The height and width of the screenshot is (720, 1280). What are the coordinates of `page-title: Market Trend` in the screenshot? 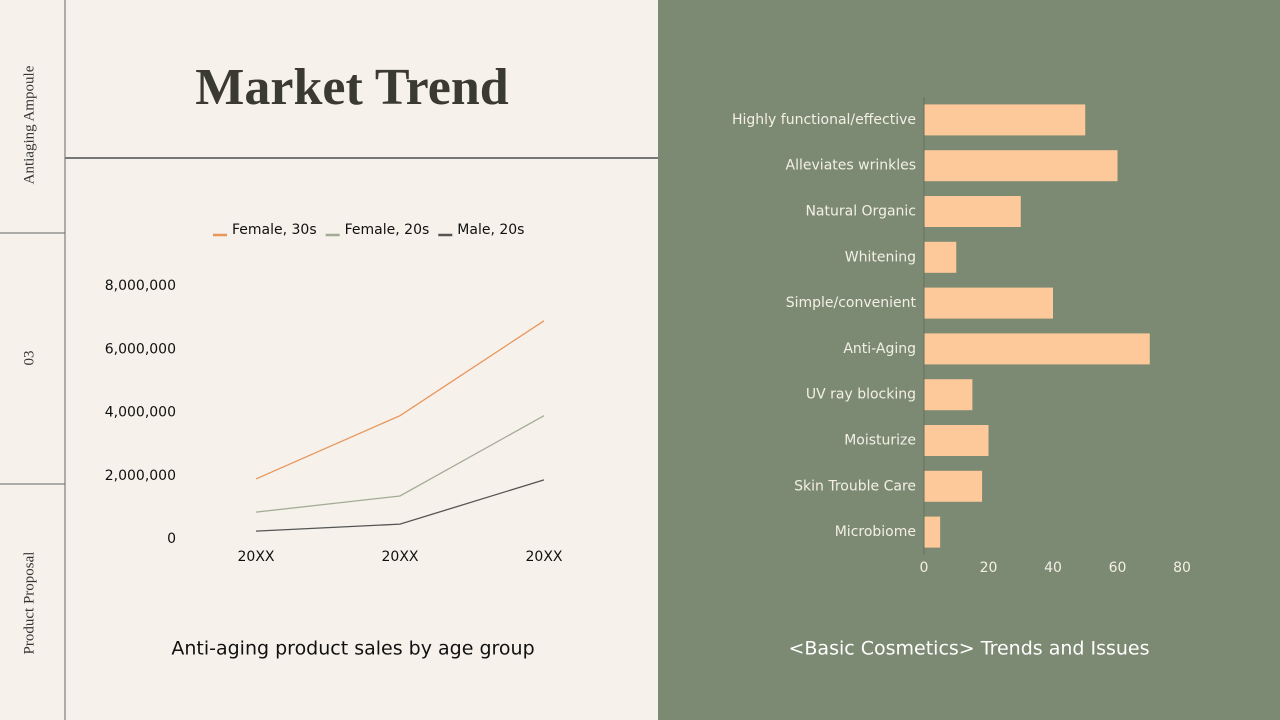 It's located at (352, 87).